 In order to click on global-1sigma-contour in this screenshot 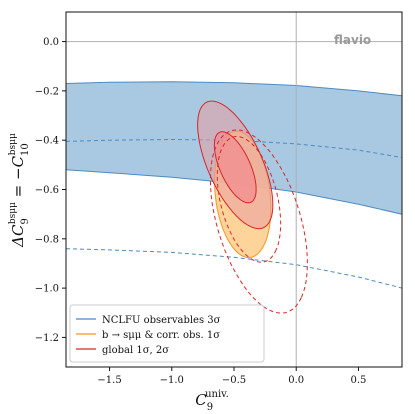, I will do `click(235, 167)`.